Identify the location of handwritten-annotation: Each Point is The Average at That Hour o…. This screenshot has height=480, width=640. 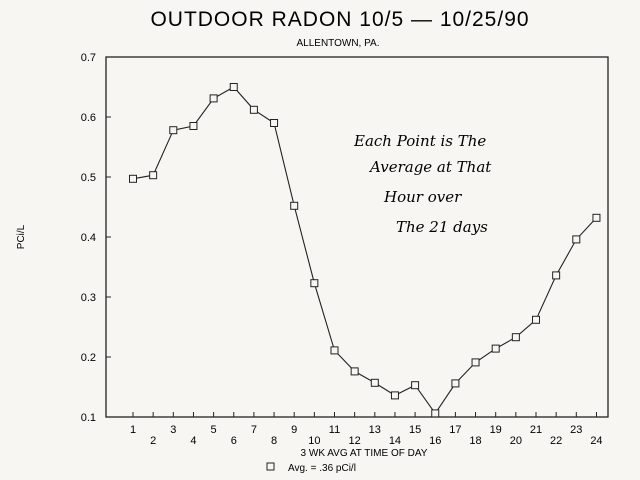
(422, 184).